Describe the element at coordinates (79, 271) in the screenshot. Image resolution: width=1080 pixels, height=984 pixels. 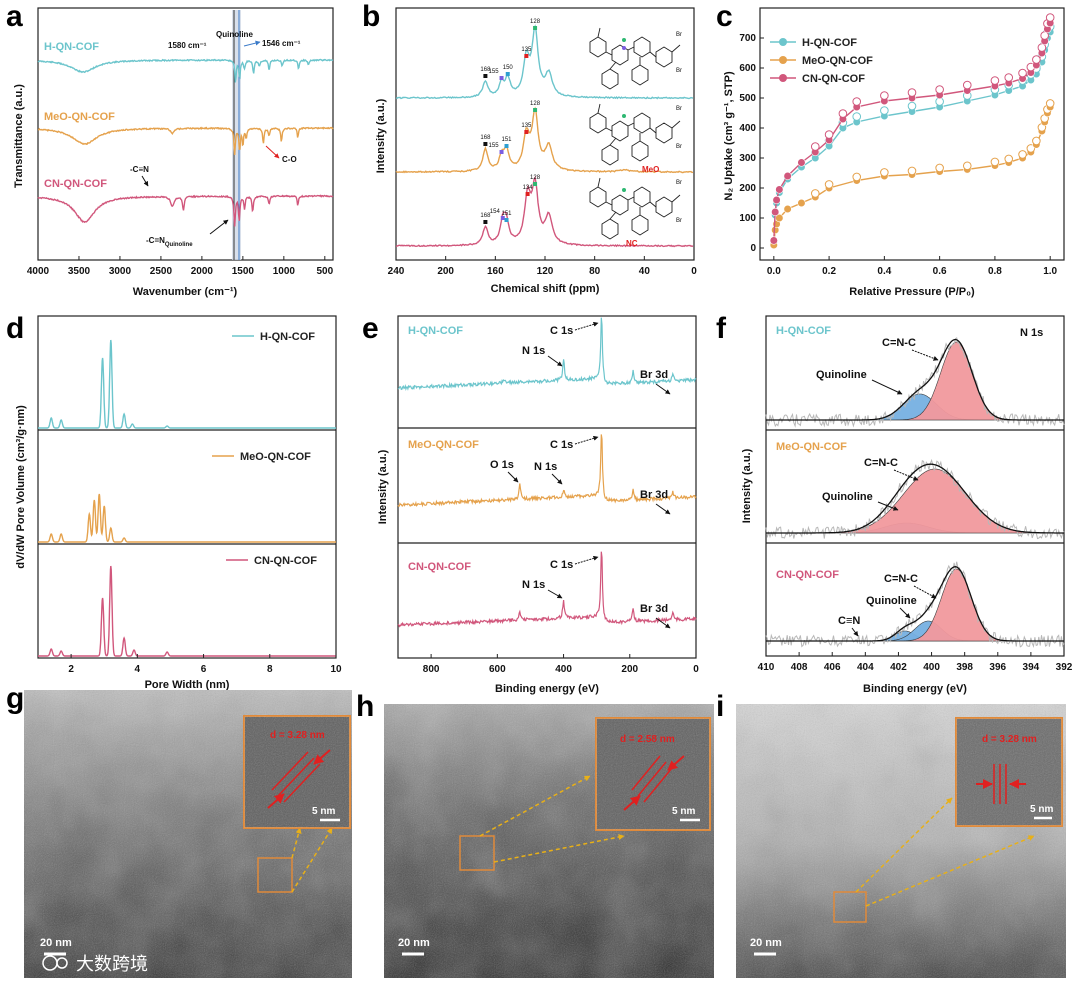
I see `chart-a-x-tick-label-1: 3500` at that location.